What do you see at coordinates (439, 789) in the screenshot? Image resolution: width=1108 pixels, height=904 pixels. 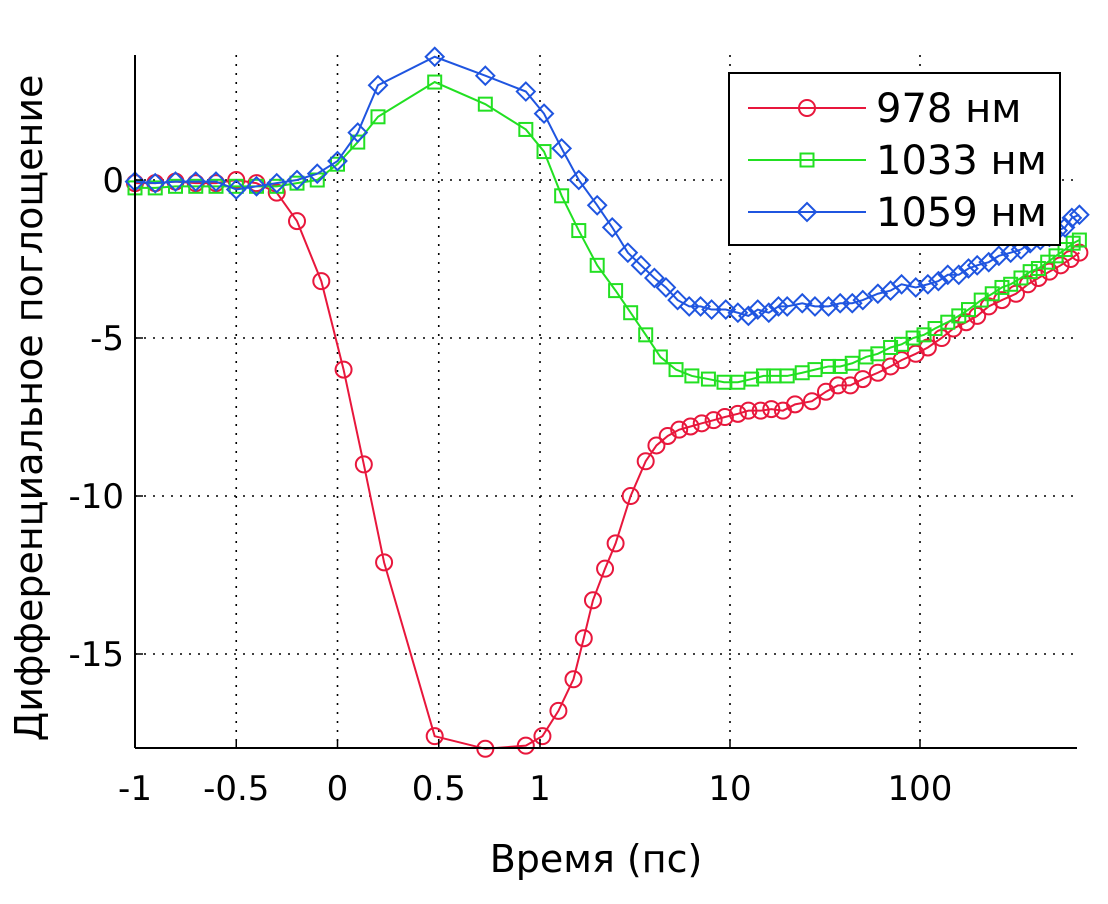 I see `x-tick-label: 0.5` at bounding box center [439, 789].